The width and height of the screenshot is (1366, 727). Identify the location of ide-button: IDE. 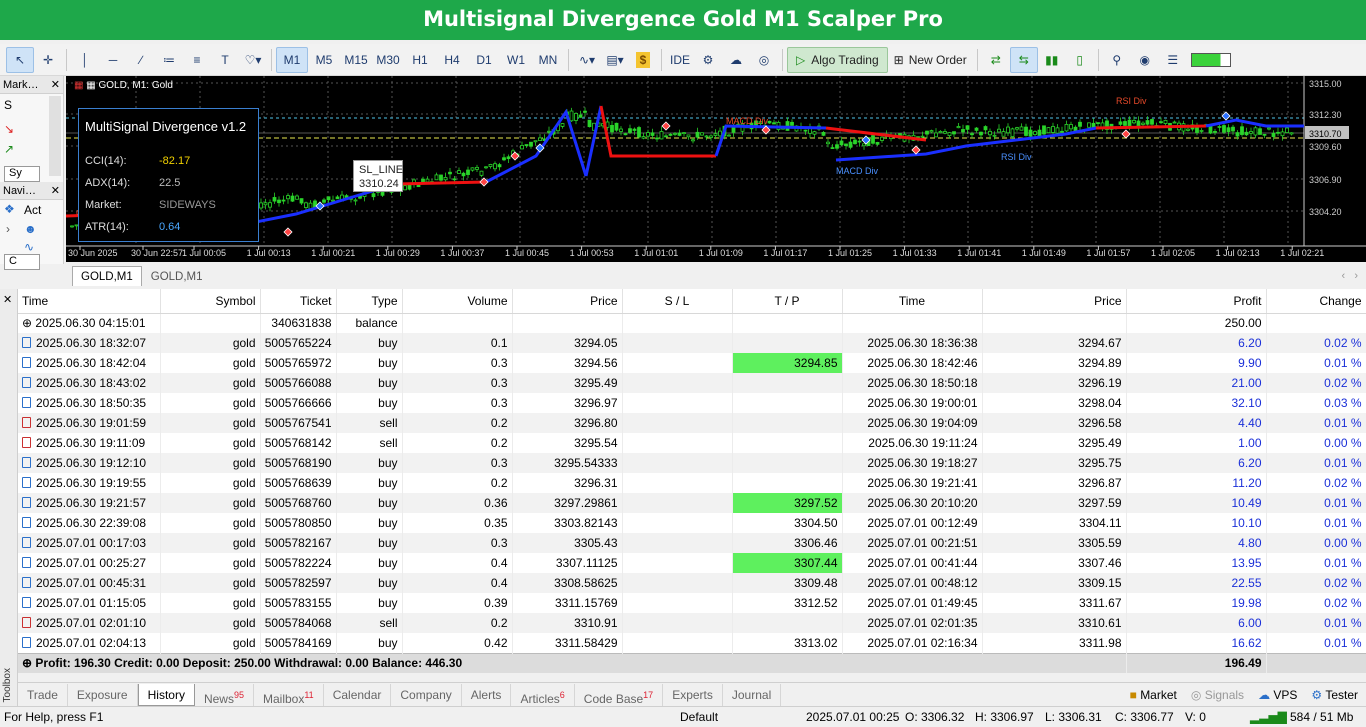
(680, 59).